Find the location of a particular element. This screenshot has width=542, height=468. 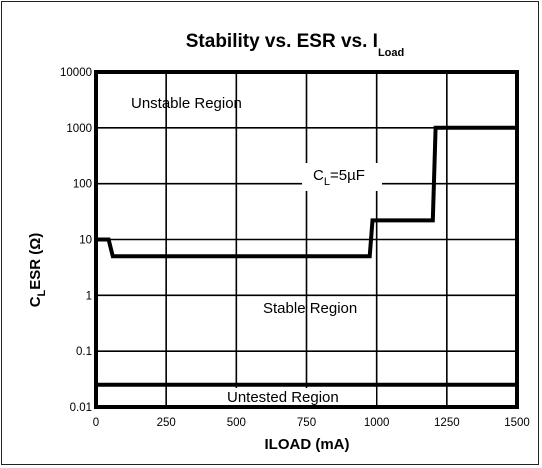

x-tick-label: 500 is located at coordinates (236, 423).